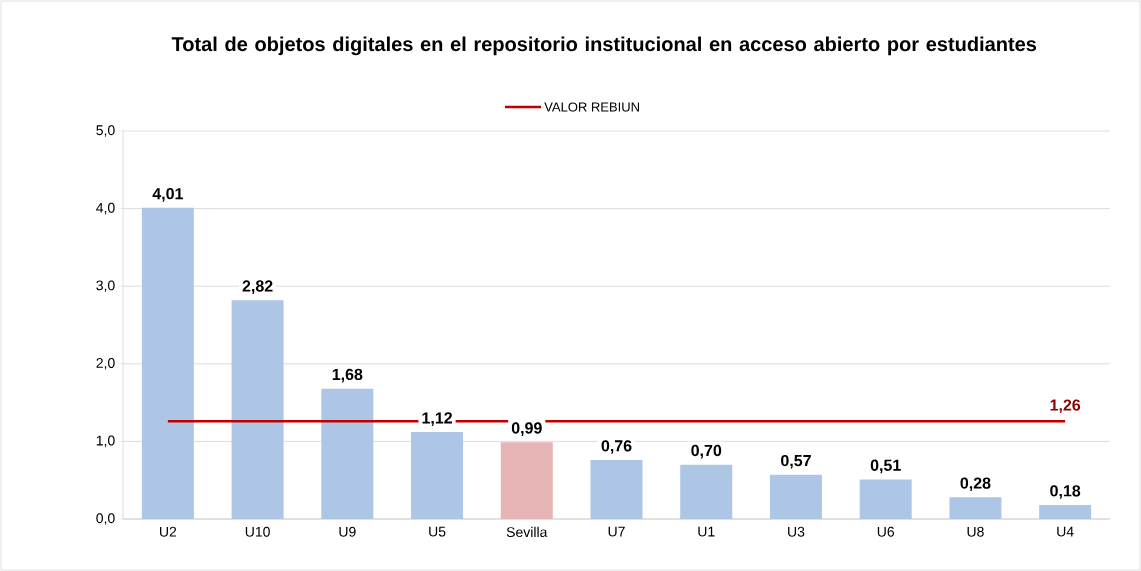 Image resolution: width=1141 pixels, height=571 pixels. What do you see at coordinates (105, 364) in the screenshot?
I see `y-tick-label: 2,0` at bounding box center [105, 364].